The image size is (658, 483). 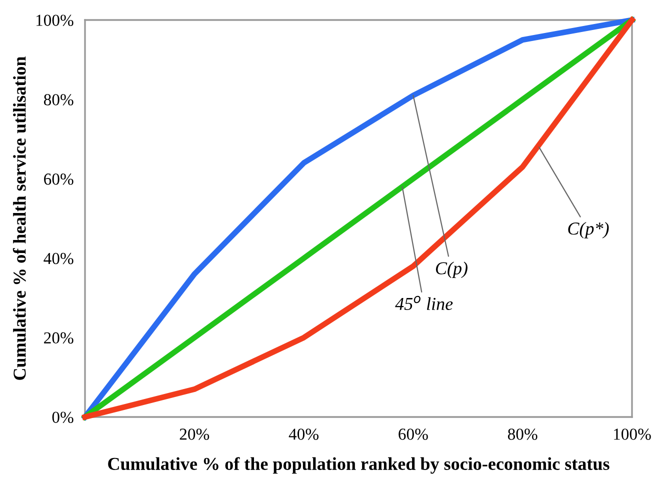 What do you see at coordinates (632, 434) in the screenshot?
I see `x-tick-label: 100%` at bounding box center [632, 434].